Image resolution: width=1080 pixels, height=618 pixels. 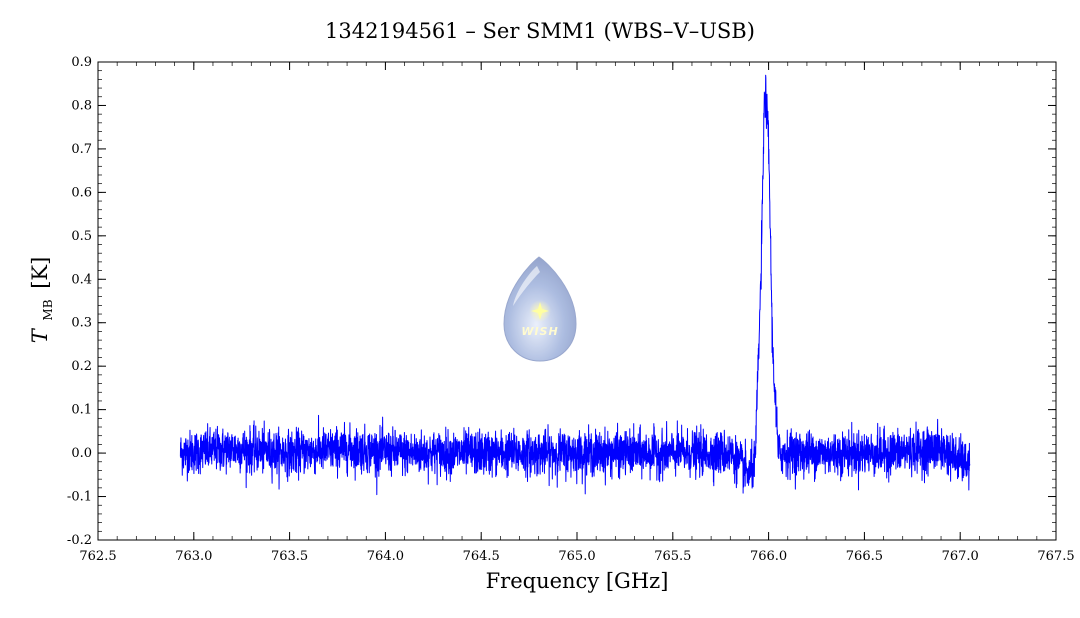 What do you see at coordinates (768, 556) in the screenshot?
I see `x-tick-label: 766.0` at bounding box center [768, 556].